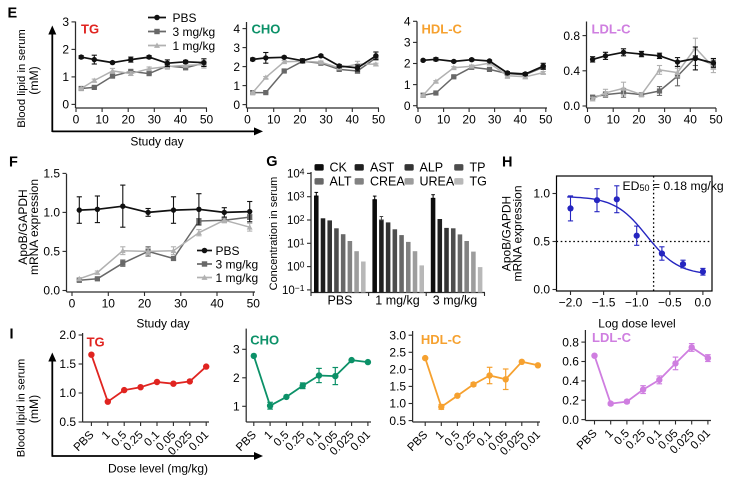  What do you see at coordinates (437, 182) in the screenshot?
I see `svg-text: UREA` at bounding box center [437, 182].